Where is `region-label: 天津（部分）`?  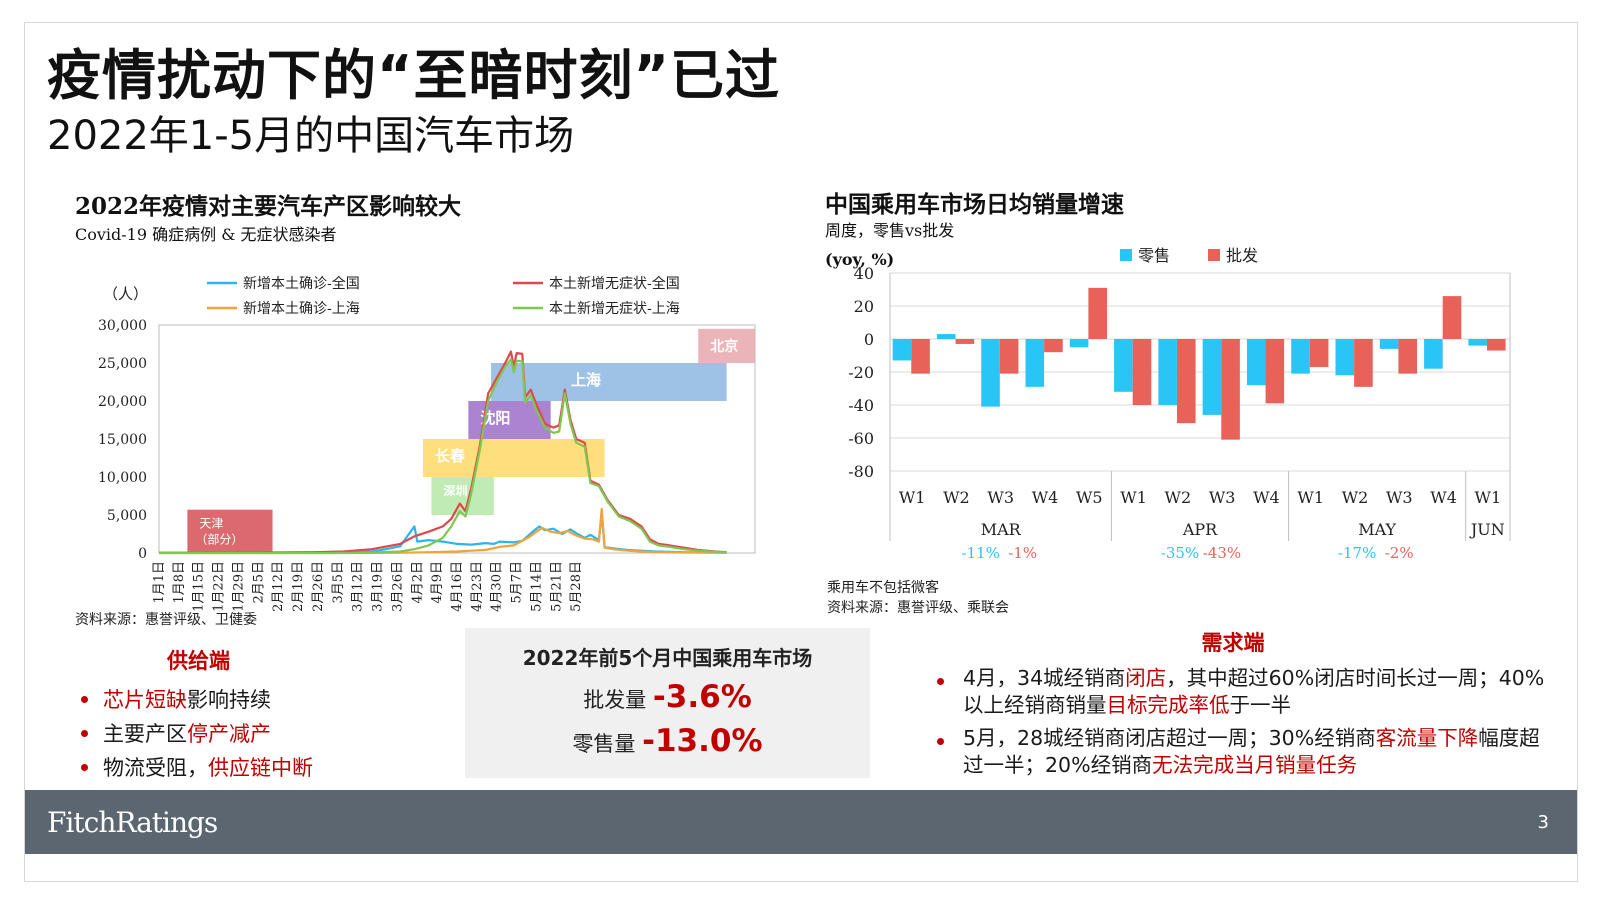 region-label: 天津（部分） is located at coordinates (219, 532).